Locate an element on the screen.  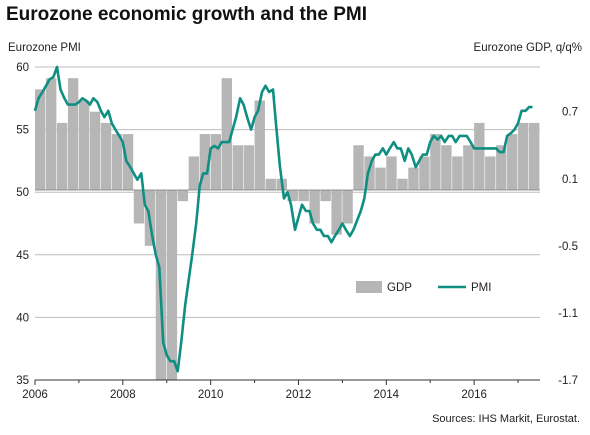
legend-gdp-label: GDP is located at coordinates (399, 288).